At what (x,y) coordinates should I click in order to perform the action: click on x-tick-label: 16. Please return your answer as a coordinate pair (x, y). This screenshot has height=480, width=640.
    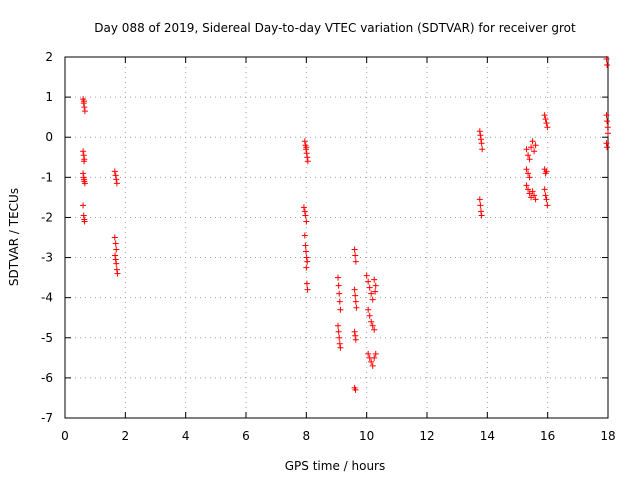
    Looking at the image, I should click on (547, 436).